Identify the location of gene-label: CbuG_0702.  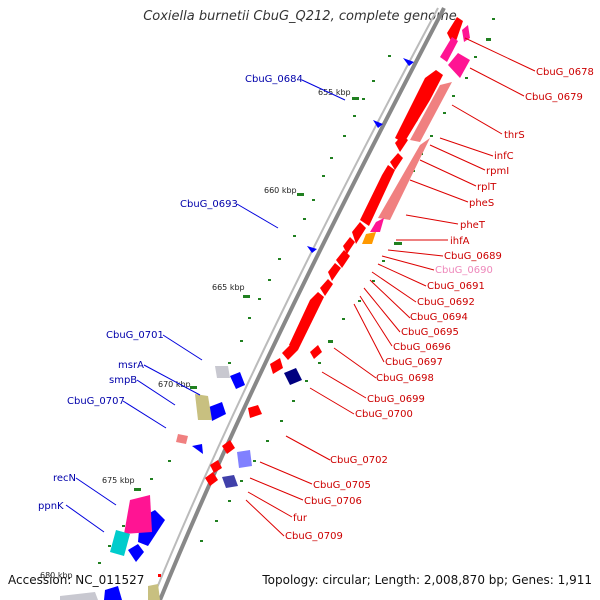
(359, 460).